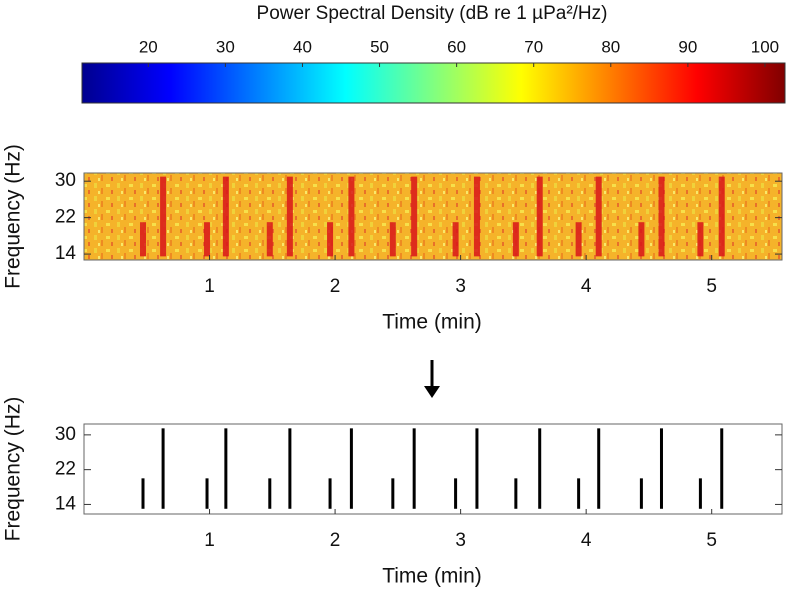 This screenshot has width=800, height=601. I want to click on colorbar-tick-label: 50, so click(379, 46).